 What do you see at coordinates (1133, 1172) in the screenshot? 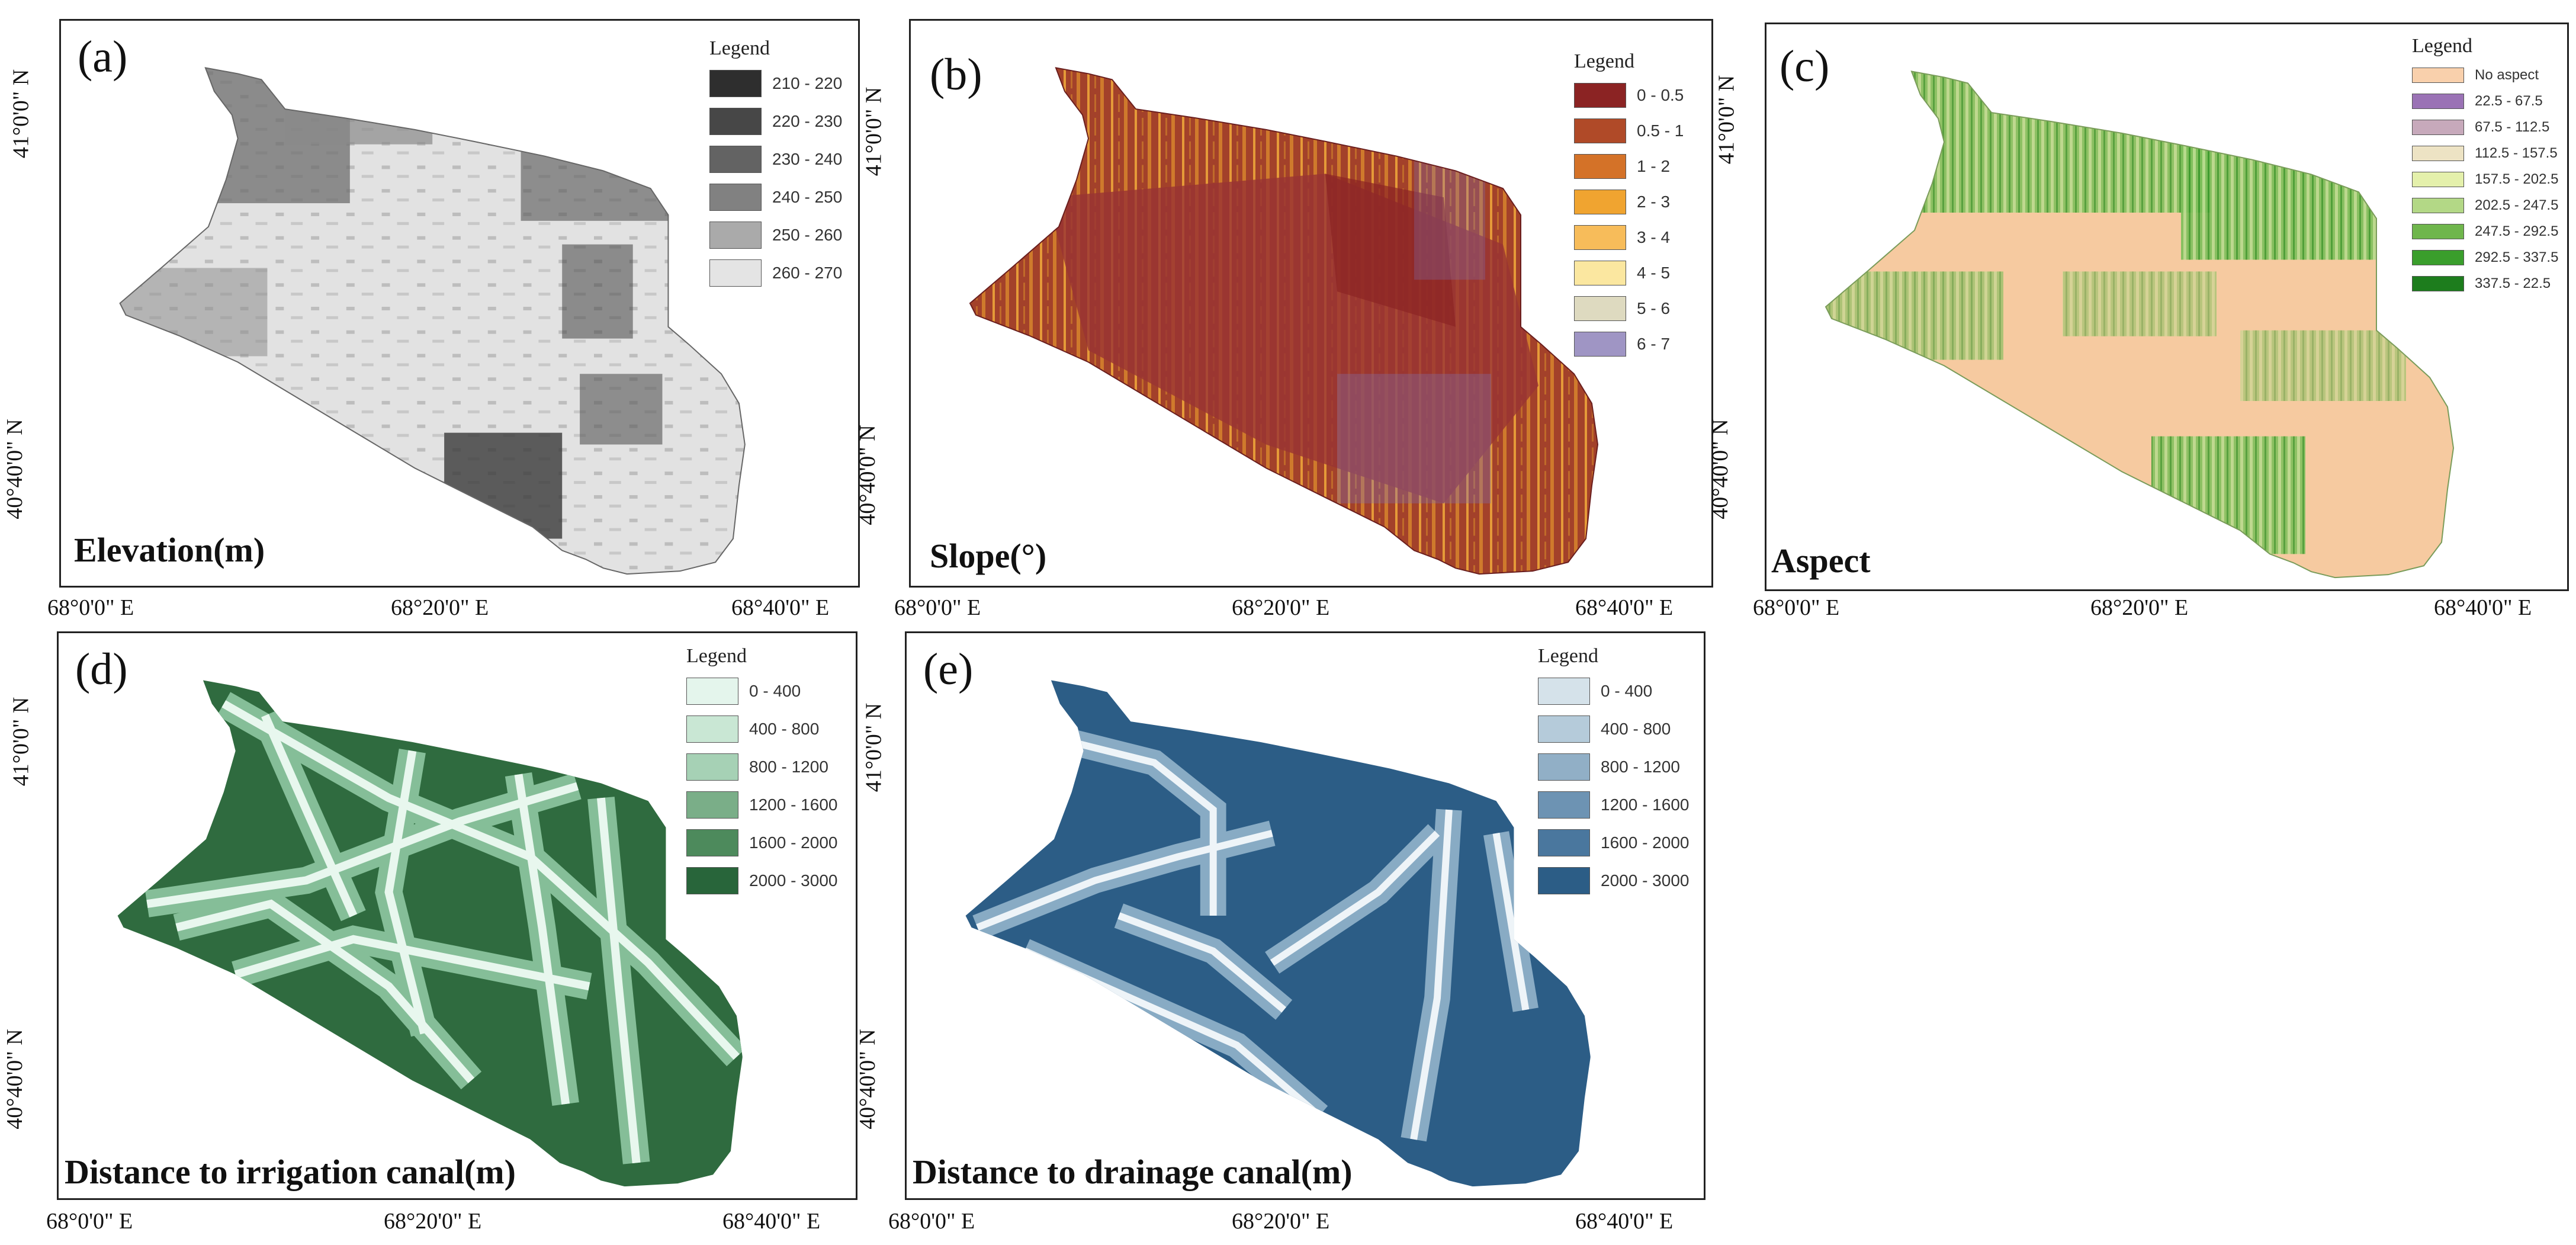
I see `panel-title: Distance to drainage canal(m)` at bounding box center [1133, 1172].